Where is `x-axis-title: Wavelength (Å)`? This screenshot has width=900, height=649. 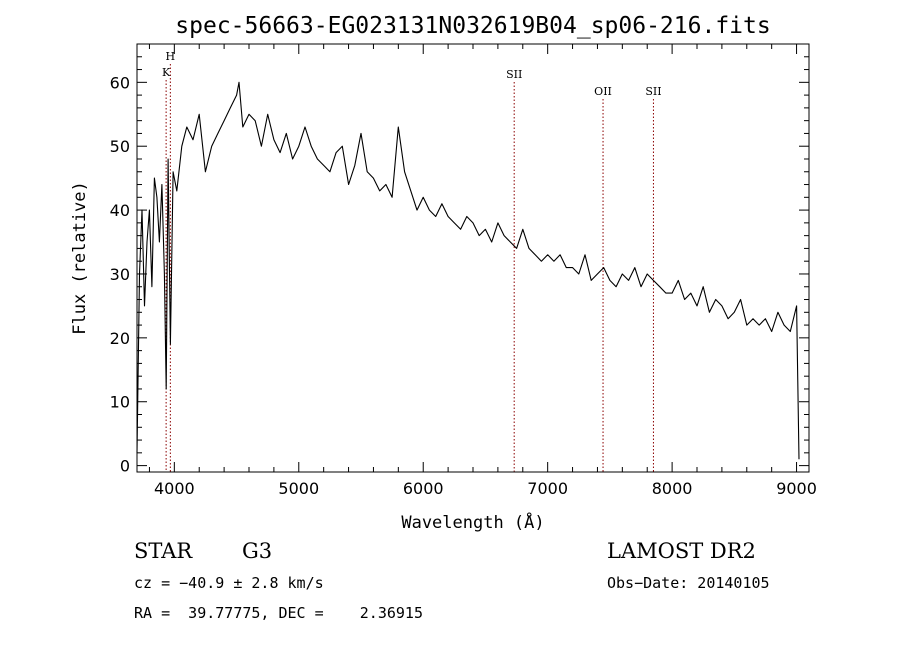
x-axis-title: Wavelength (Å) is located at coordinates (472, 522).